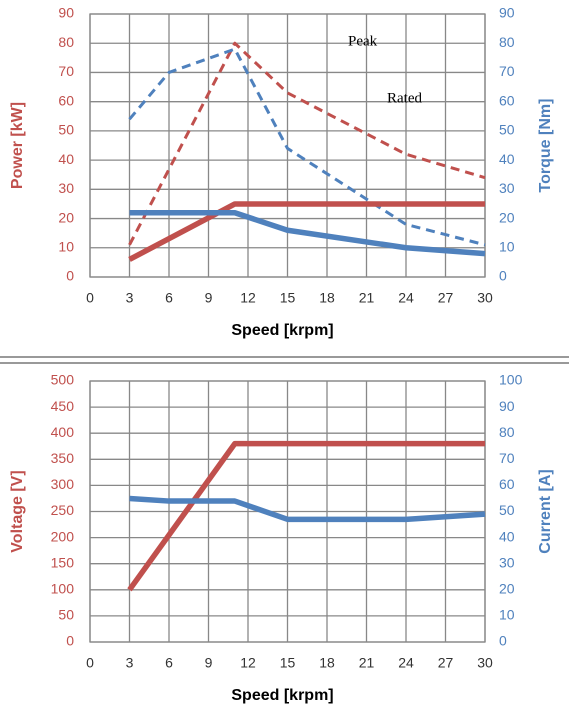  Describe the element at coordinates (63, 458) in the screenshot. I see `y-tick-label: 350` at that location.